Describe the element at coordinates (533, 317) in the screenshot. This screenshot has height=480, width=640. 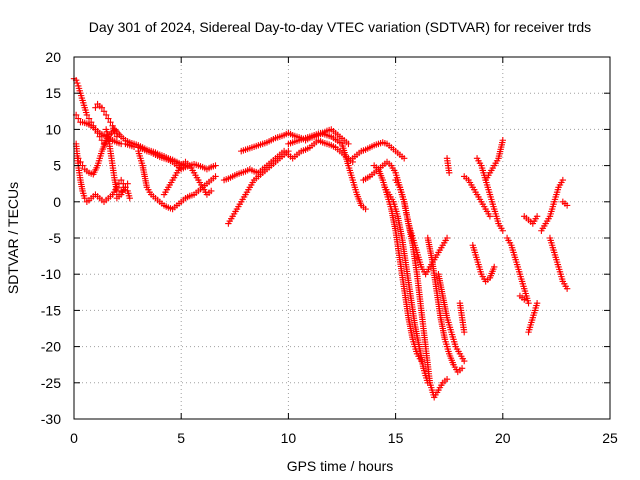
I see `series-sat-ad` at that location.